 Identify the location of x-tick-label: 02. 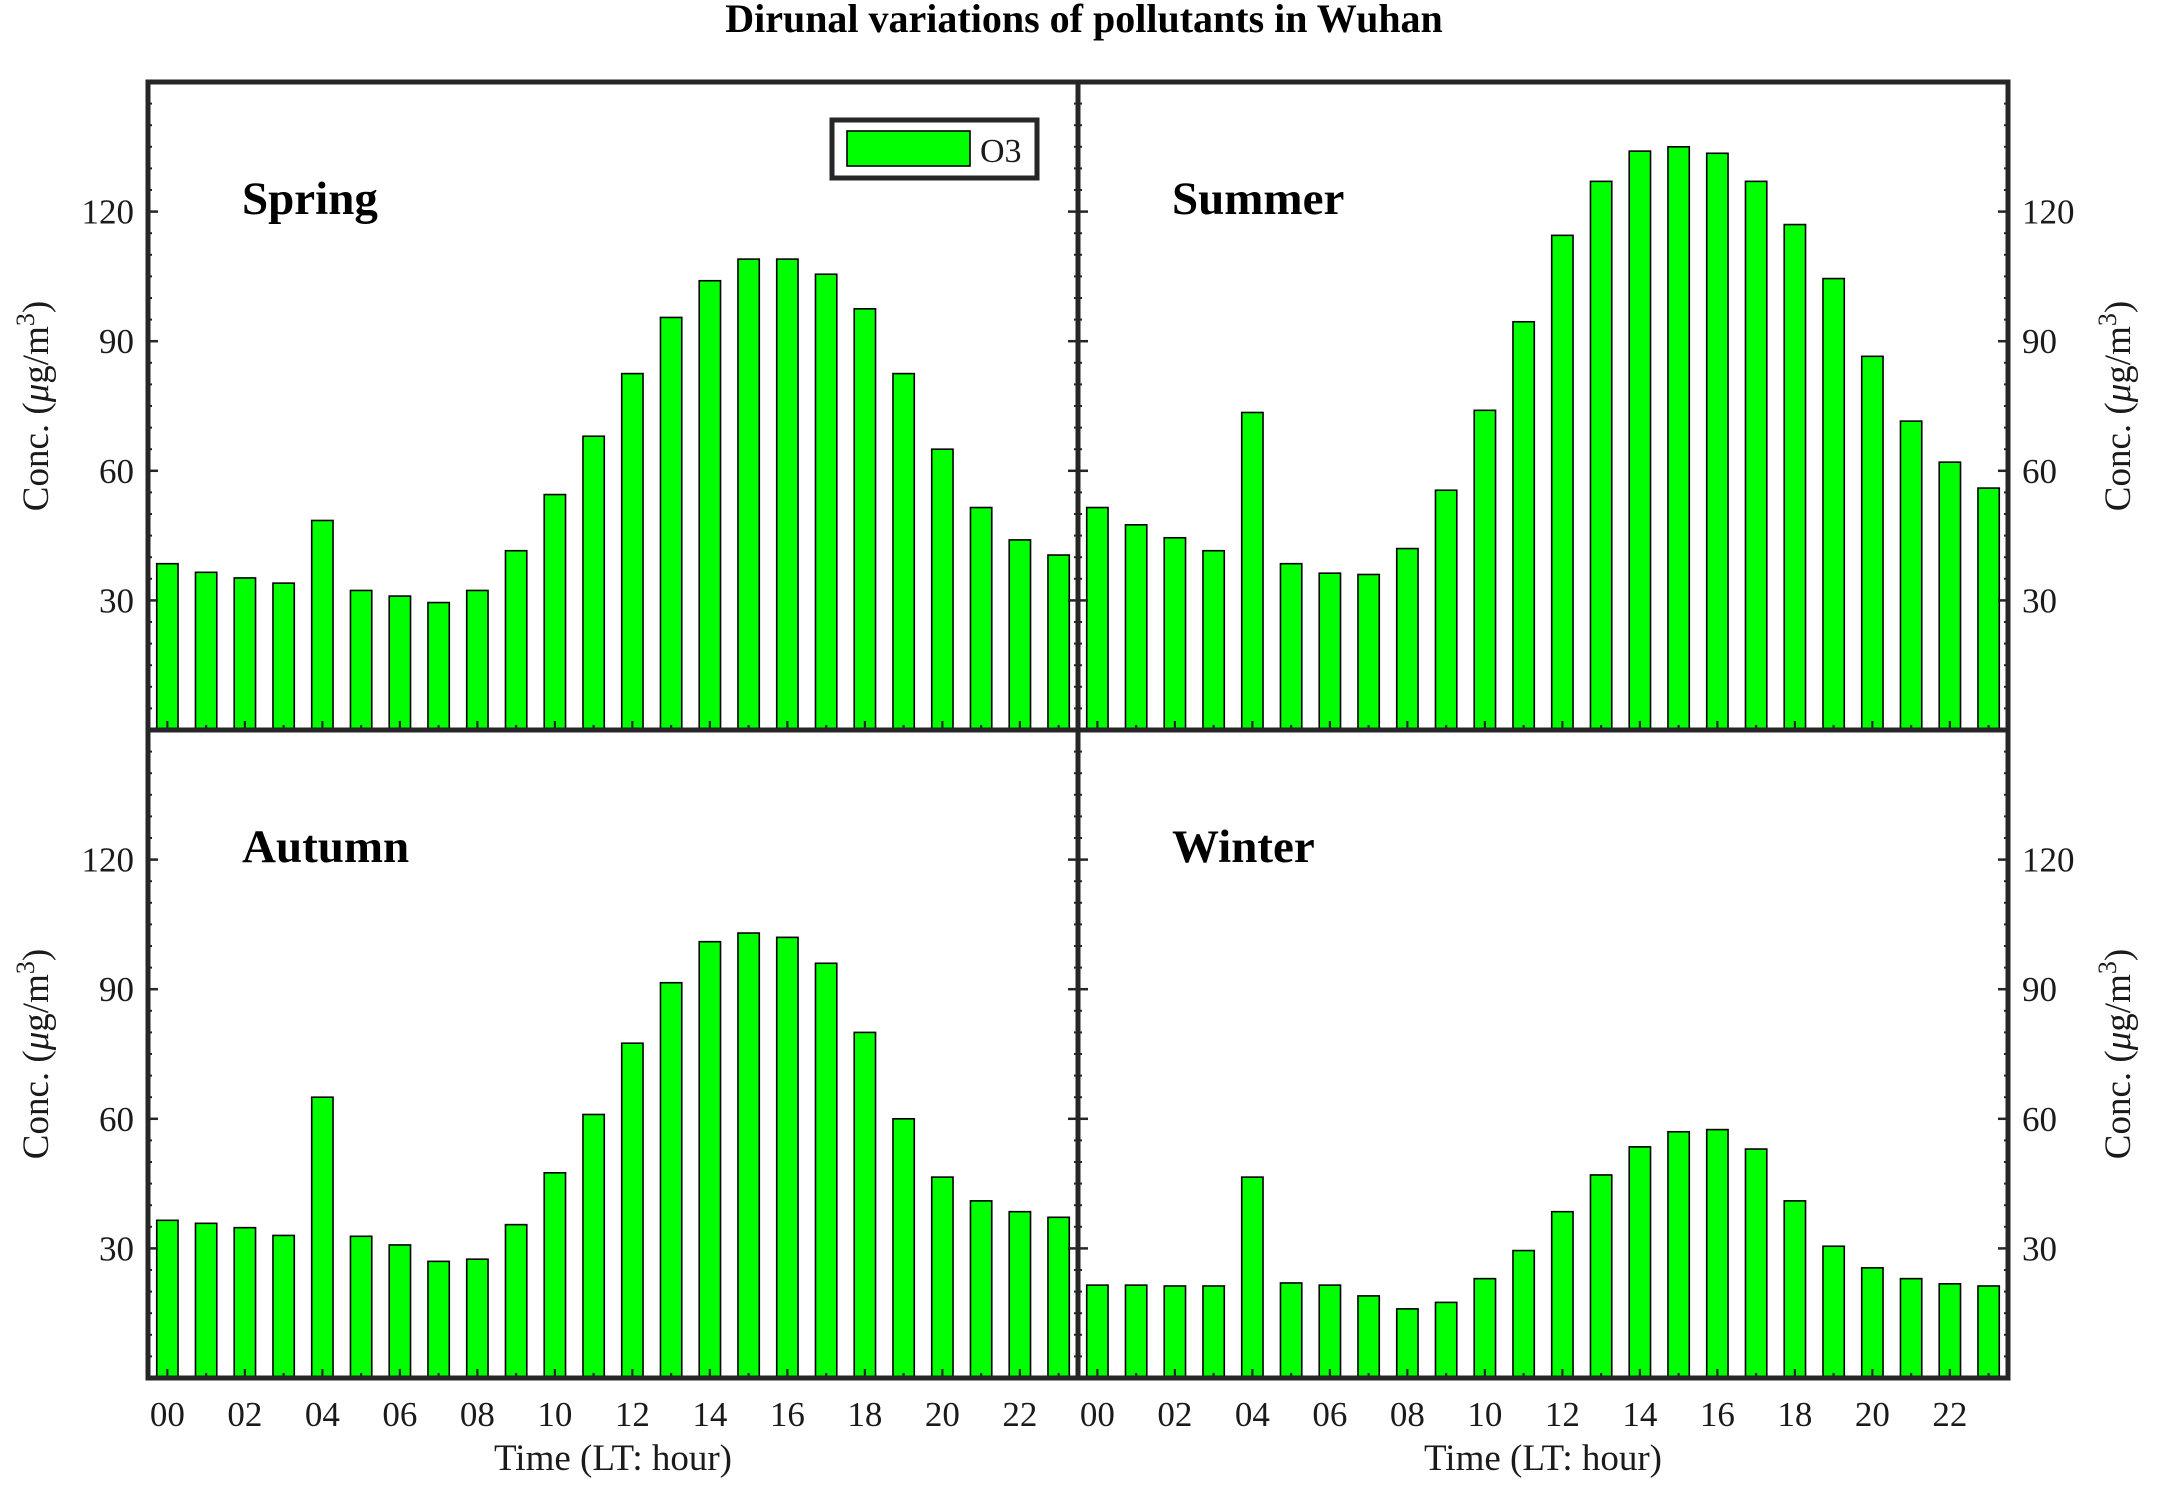
(244, 1414).